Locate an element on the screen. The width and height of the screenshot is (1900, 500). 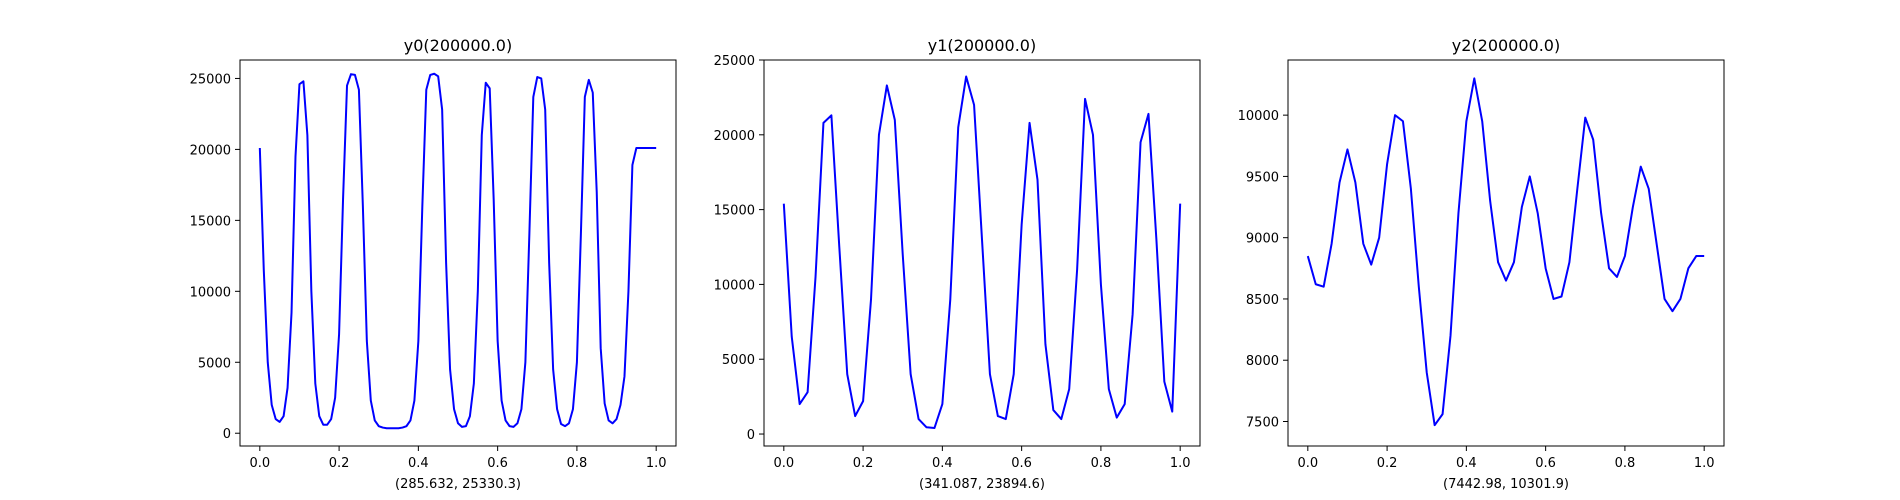
y-tick-label: 8000 is located at coordinates (1262, 361).